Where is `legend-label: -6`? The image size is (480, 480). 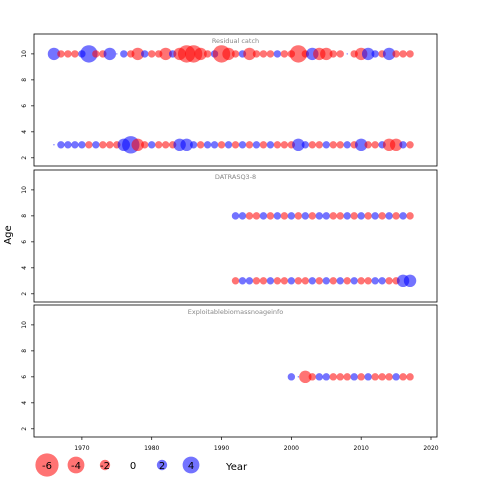 legend-label: -6 is located at coordinates (47, 466).